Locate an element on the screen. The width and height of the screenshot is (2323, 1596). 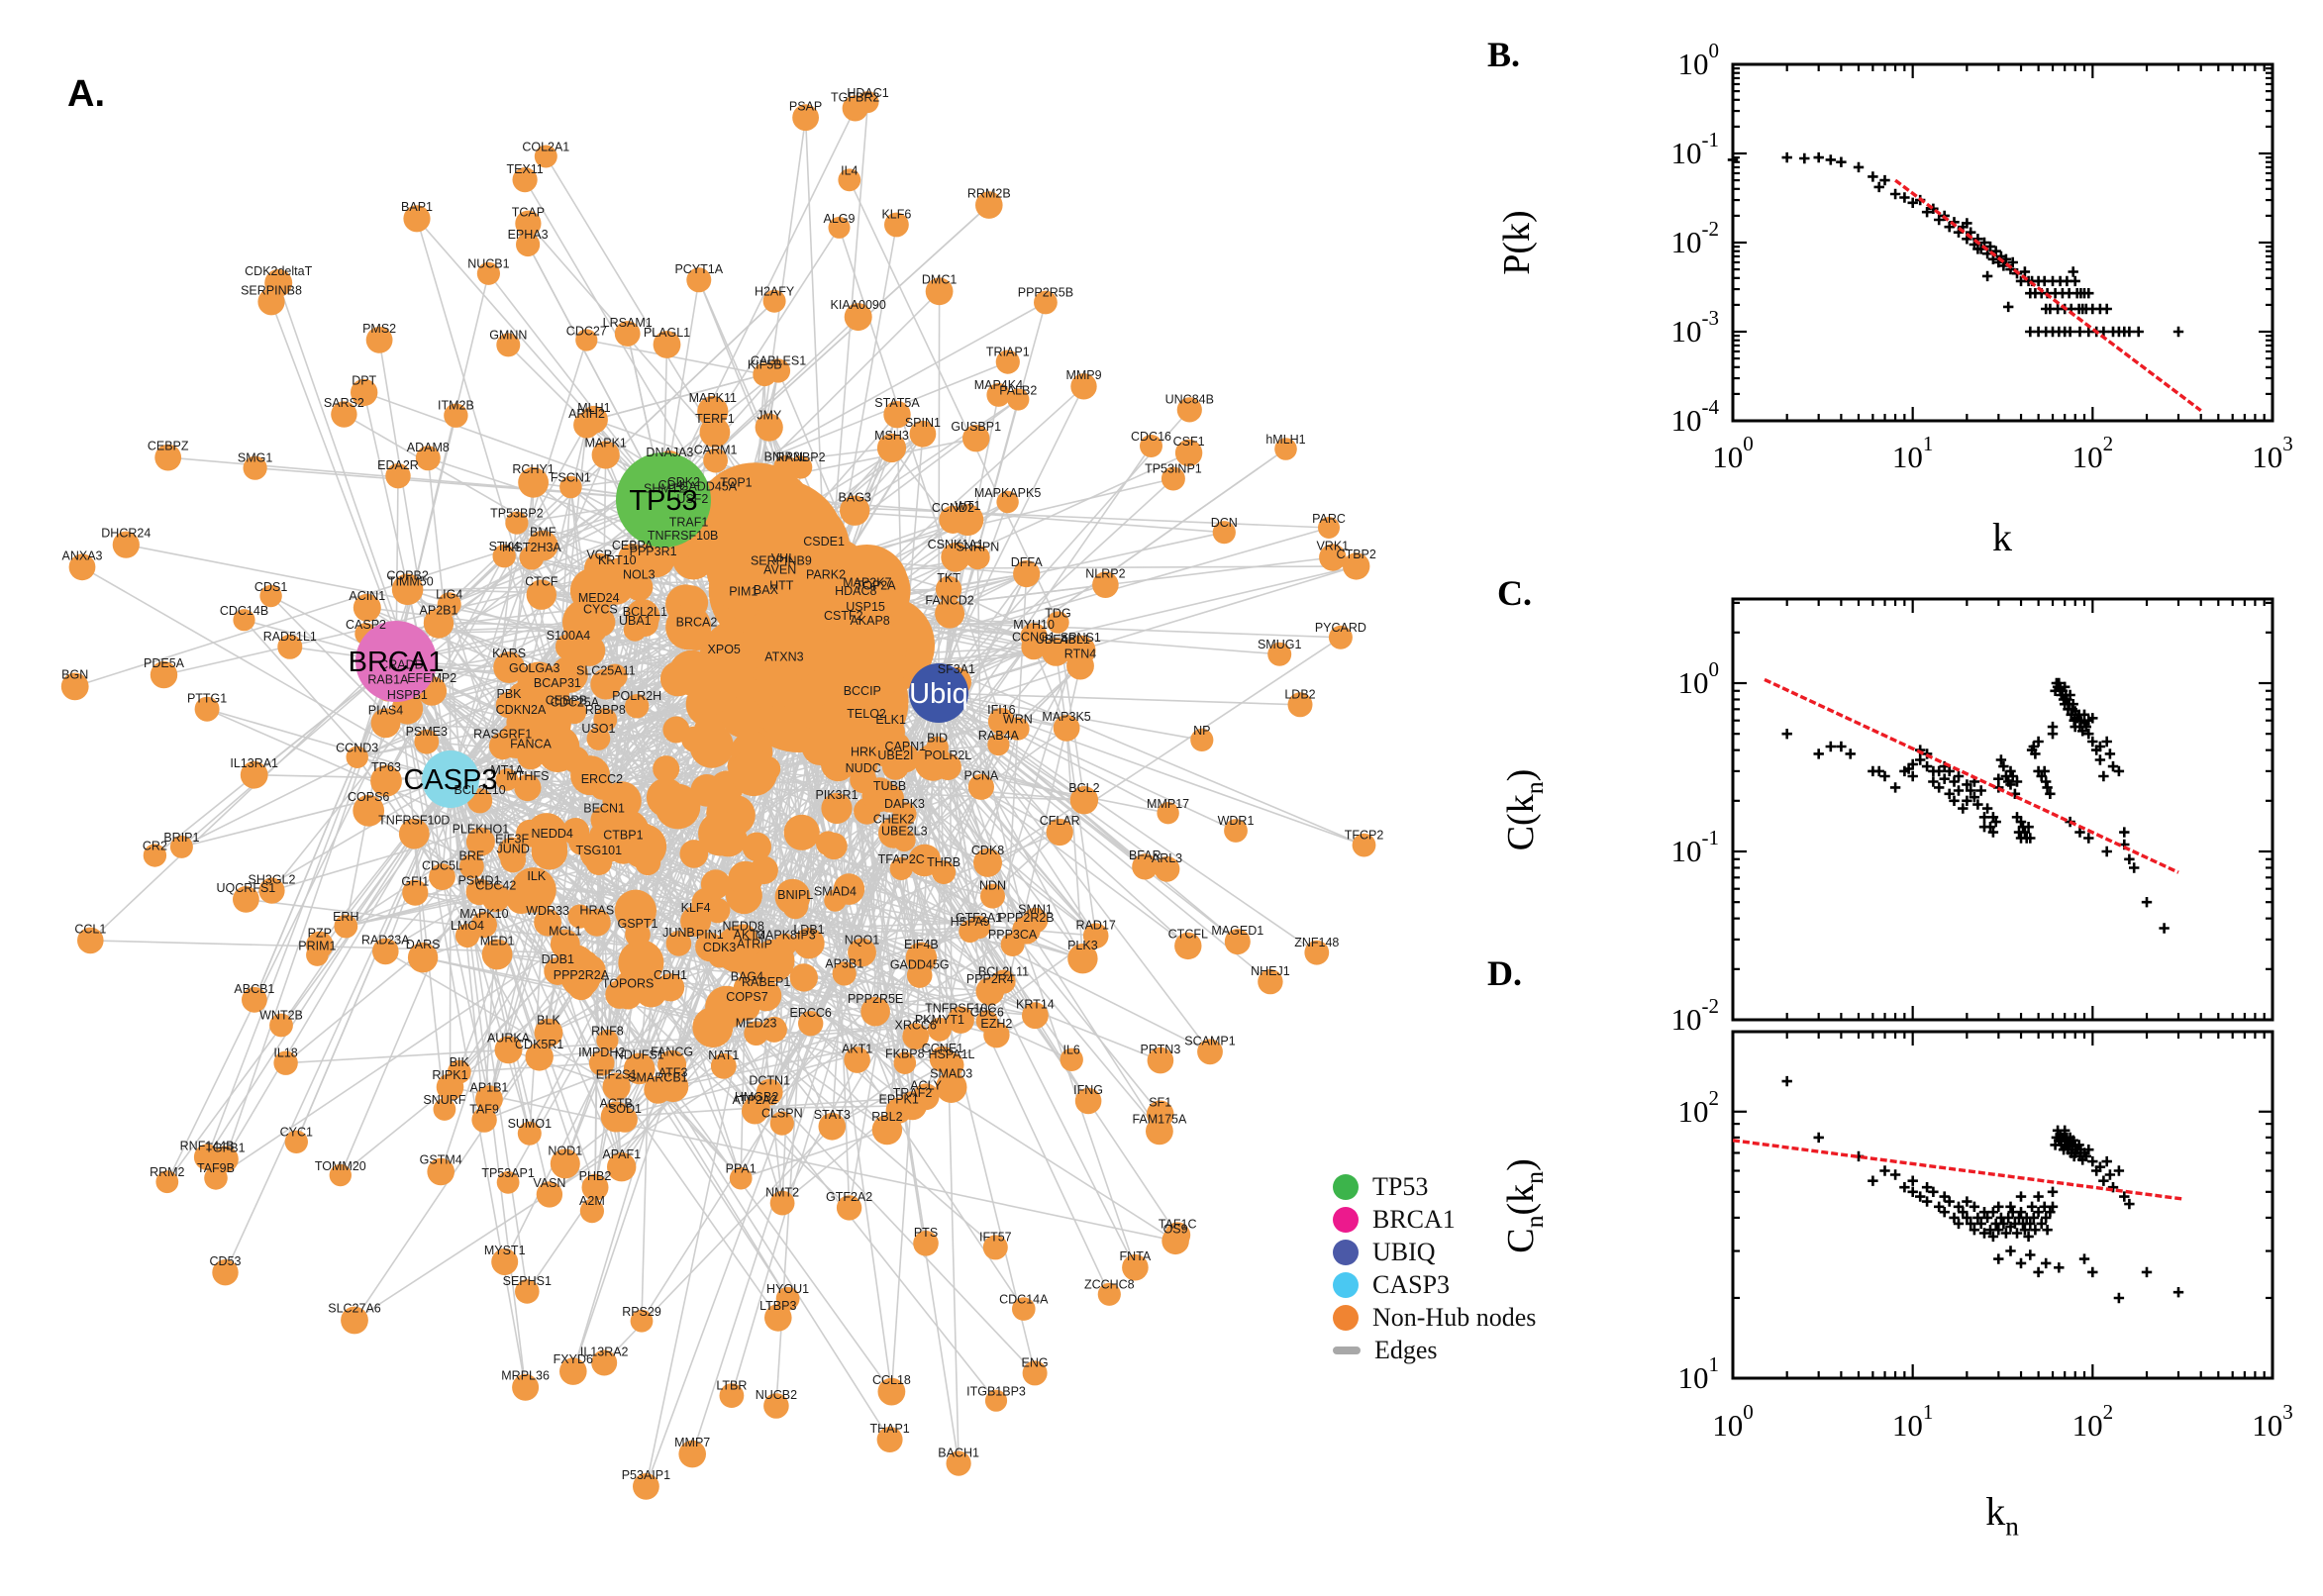
svg-text: RNF144B is located at coordinates (208, 1146).